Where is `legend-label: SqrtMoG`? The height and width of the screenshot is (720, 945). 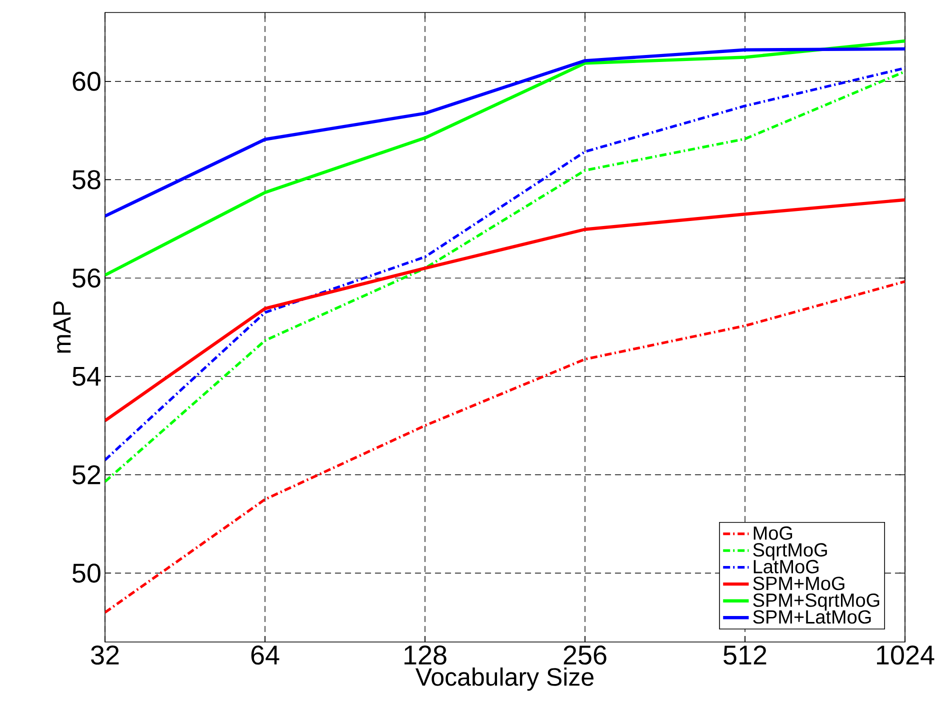
legend-label: SqrtMoG is located at coordinates (790, 551).